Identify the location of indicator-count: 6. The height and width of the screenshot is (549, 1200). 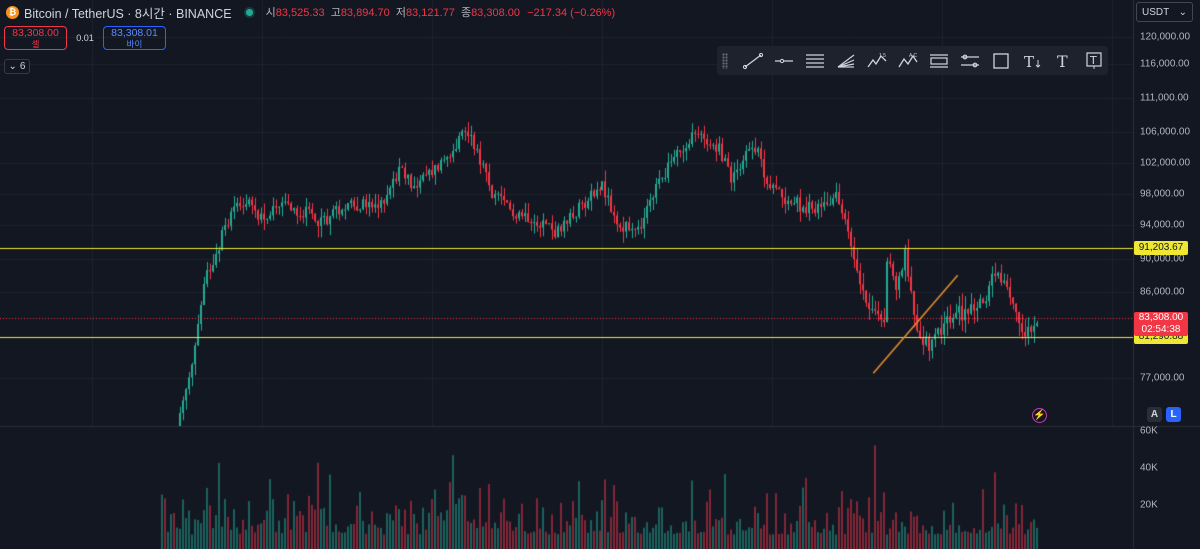
(22, 66).